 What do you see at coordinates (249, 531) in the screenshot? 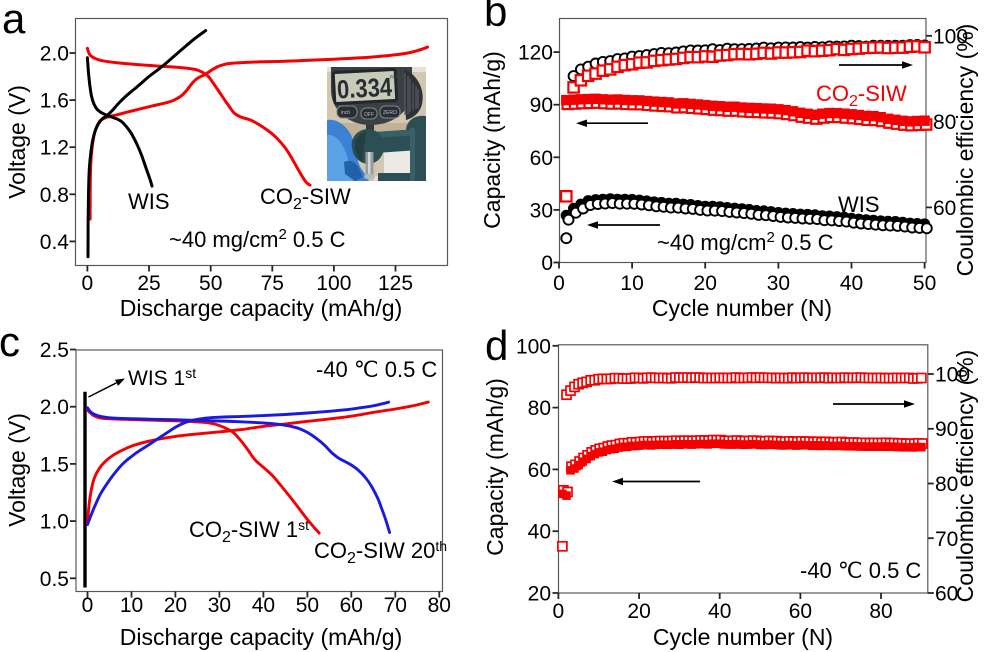
I see `svg-text: CO2-SIW 1st` at bounding box center [249, 531].